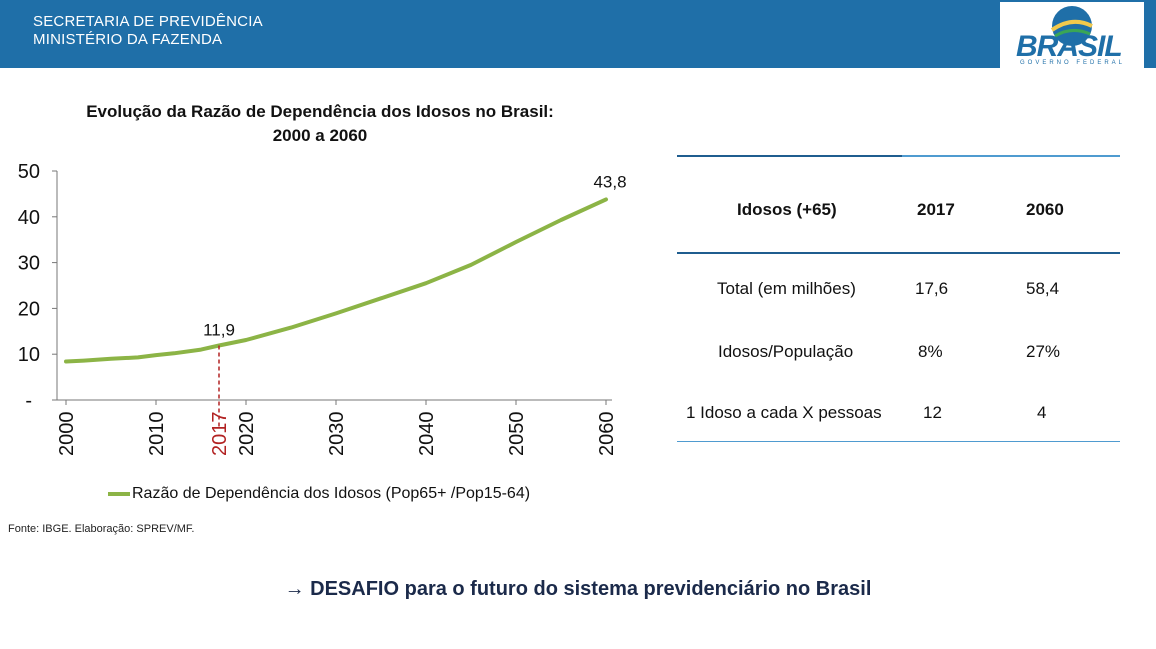  I want to click on y-tick-label: 10, so click(29, 355).